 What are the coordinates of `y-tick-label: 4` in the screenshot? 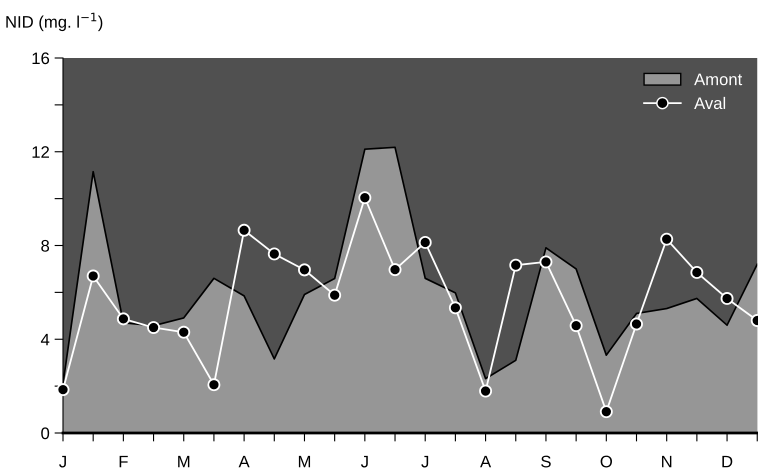 It's located at (45, 340).